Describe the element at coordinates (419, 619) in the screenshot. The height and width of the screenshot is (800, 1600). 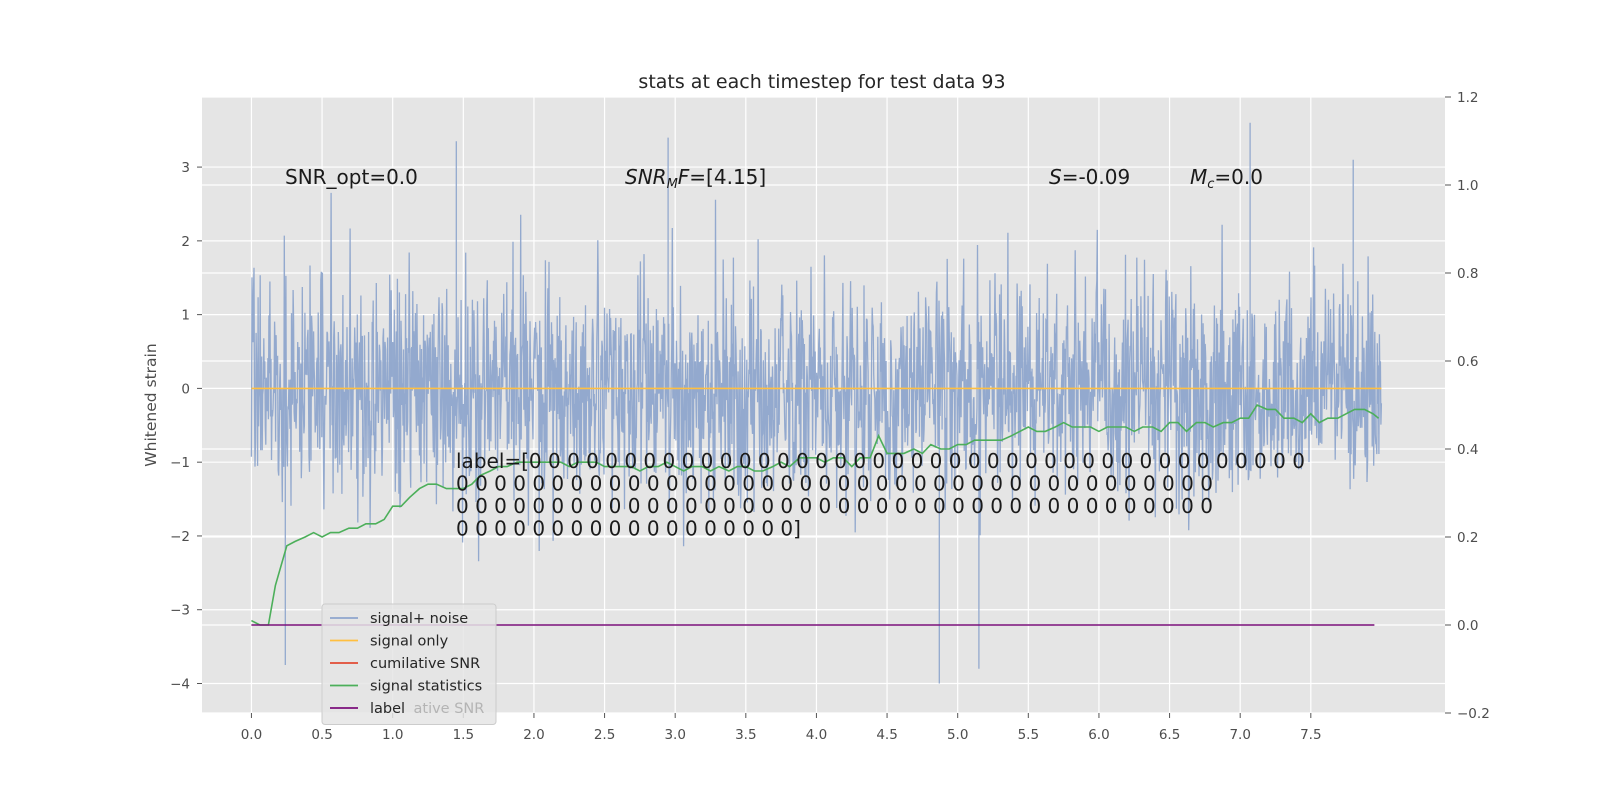
I see `legend-label: signal+ noise` at that location.